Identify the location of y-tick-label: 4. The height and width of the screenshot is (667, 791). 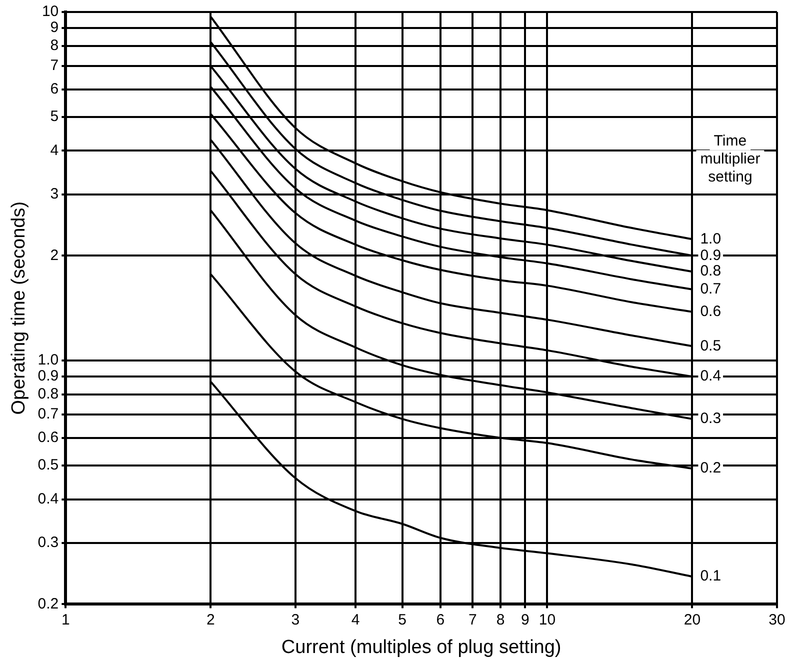
(54, 150).